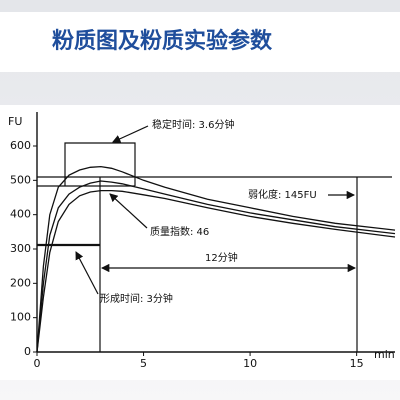  I want to click on y-tick-label: 0, so click(27, 351).